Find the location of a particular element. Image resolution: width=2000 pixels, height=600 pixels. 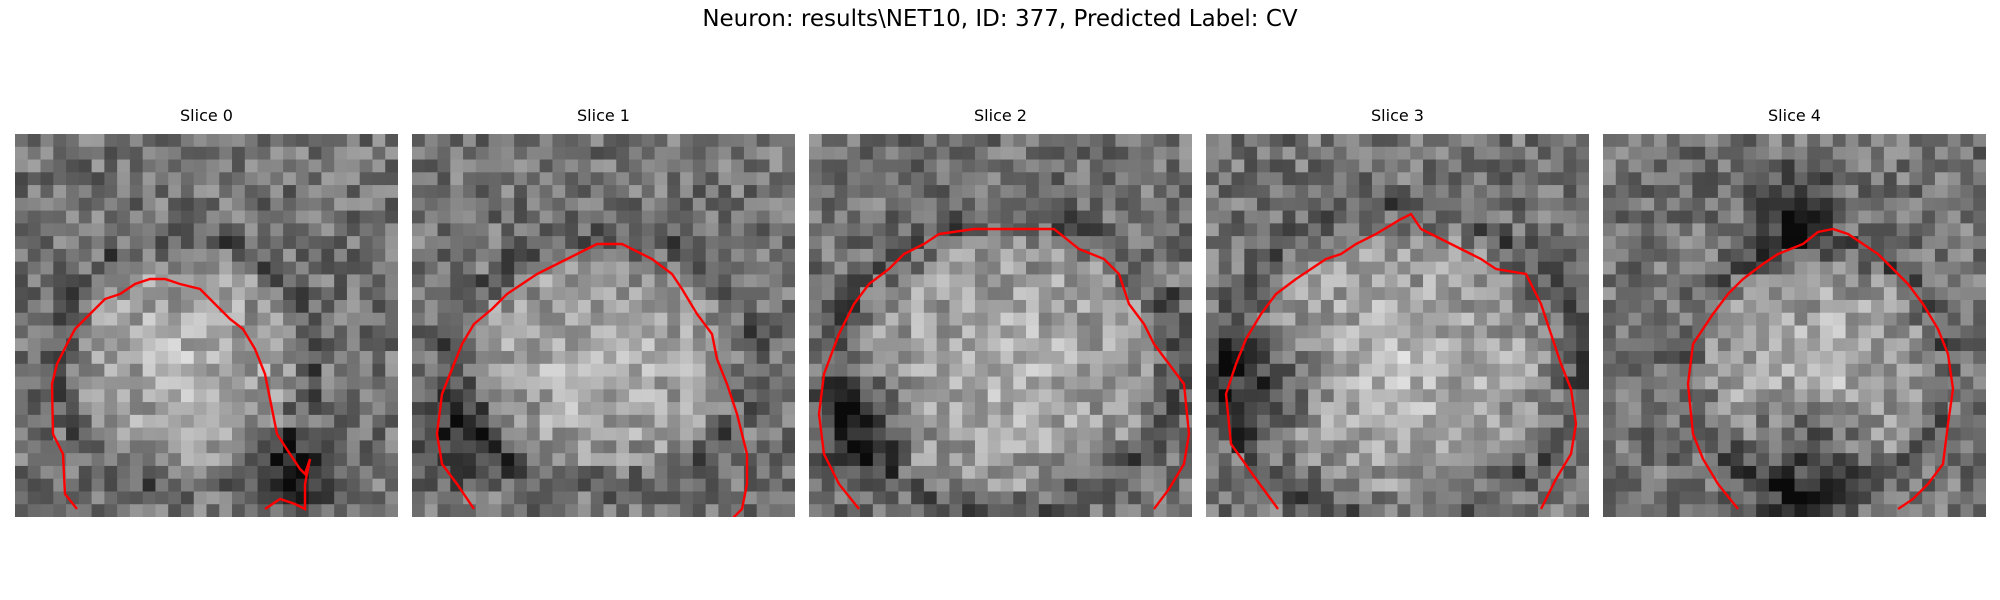

slice-1-svg is located at coordinates (603, 325).